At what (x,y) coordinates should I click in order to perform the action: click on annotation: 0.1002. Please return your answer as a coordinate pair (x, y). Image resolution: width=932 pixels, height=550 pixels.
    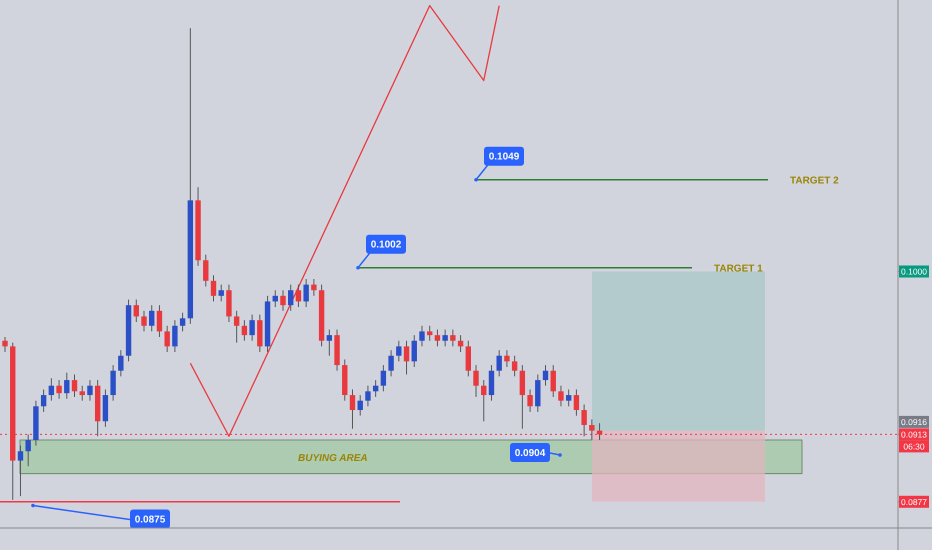
    Looking at the image, I should click on (386, 245).